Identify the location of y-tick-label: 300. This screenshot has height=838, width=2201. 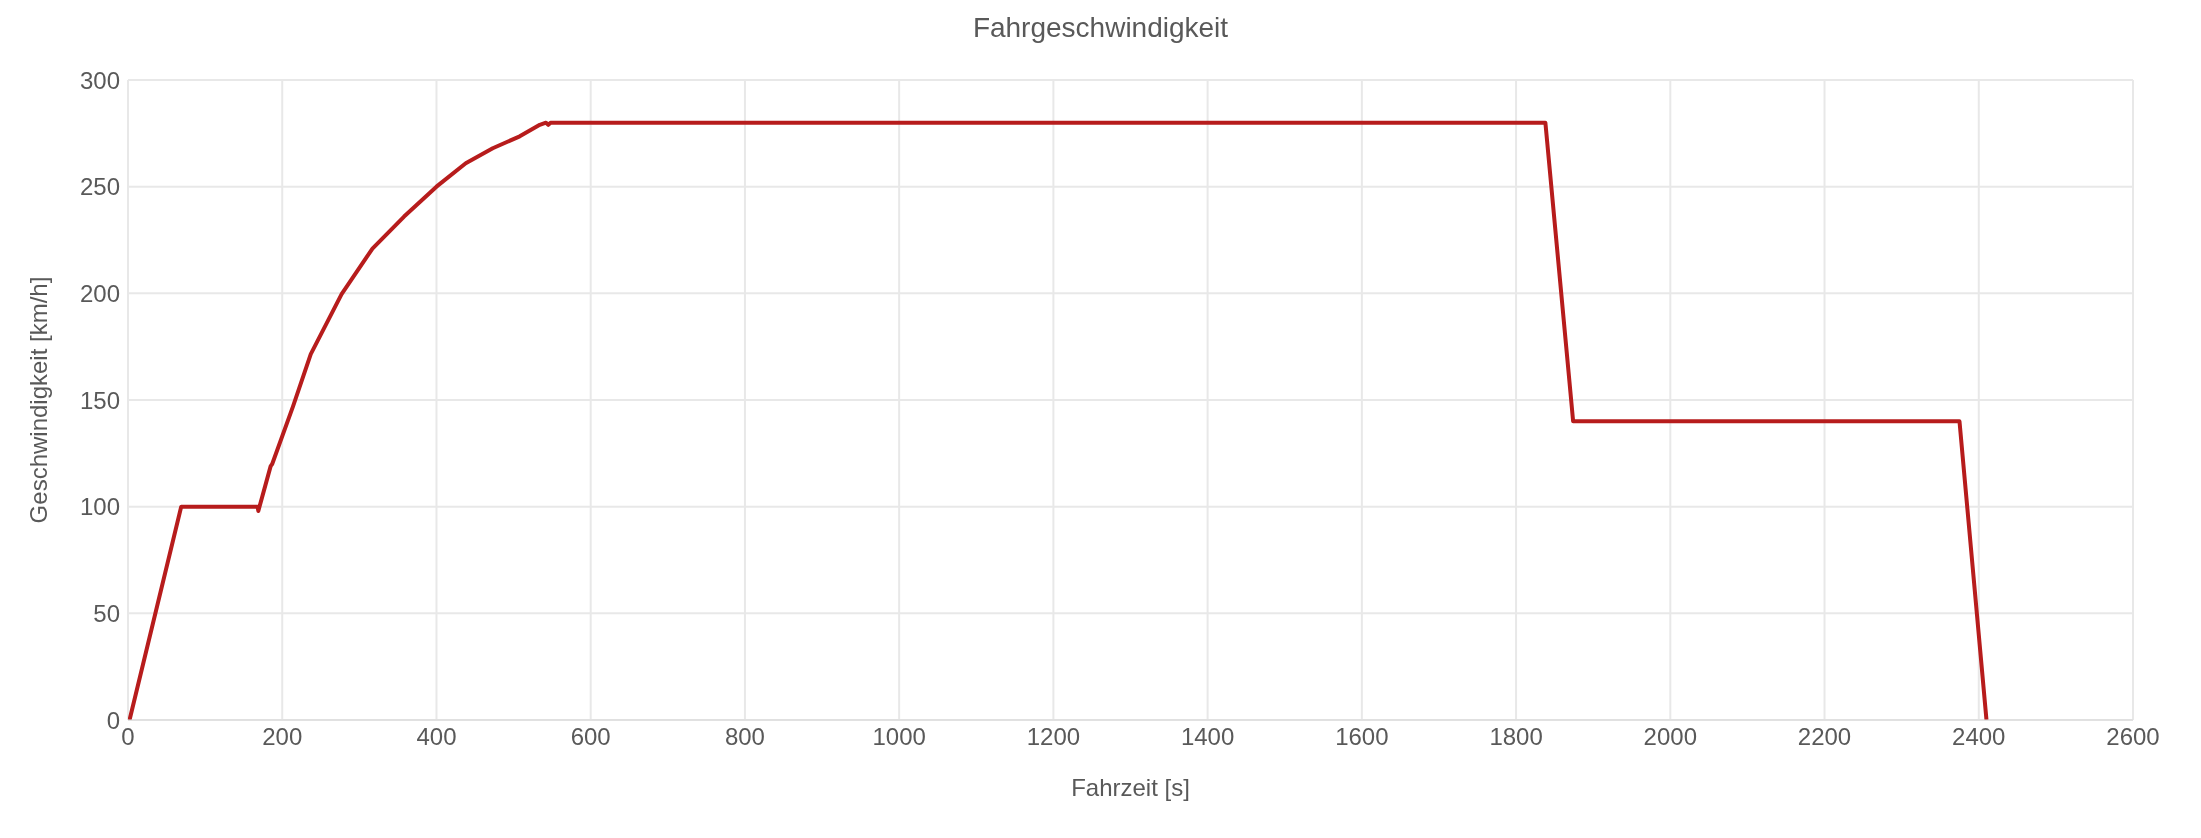
(99, 80).